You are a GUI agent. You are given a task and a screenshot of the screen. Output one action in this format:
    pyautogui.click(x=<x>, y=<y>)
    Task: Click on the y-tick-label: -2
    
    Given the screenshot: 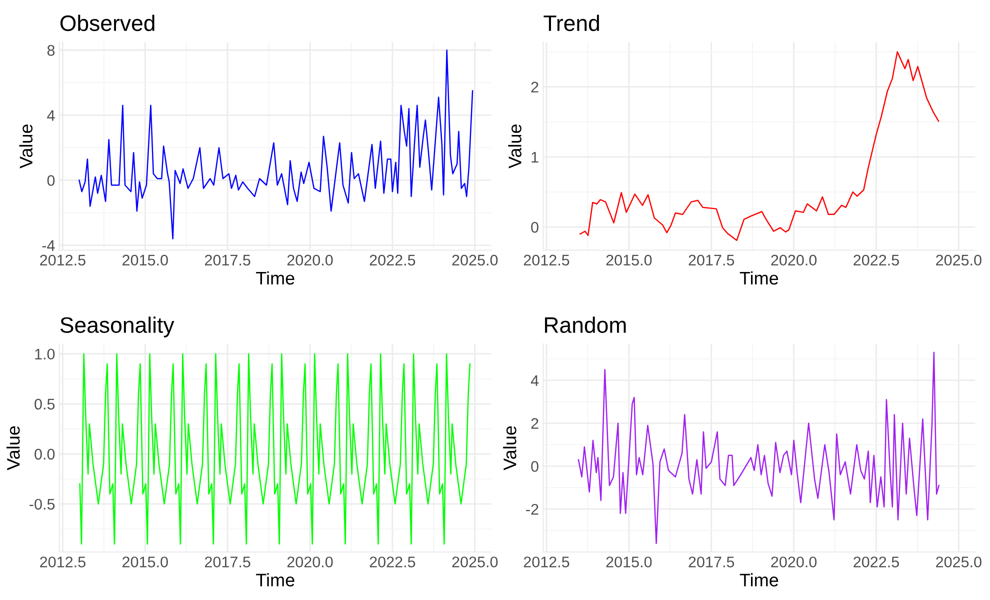 What is the action you would take?
    pyautogui.click(x=532, y=509)
    